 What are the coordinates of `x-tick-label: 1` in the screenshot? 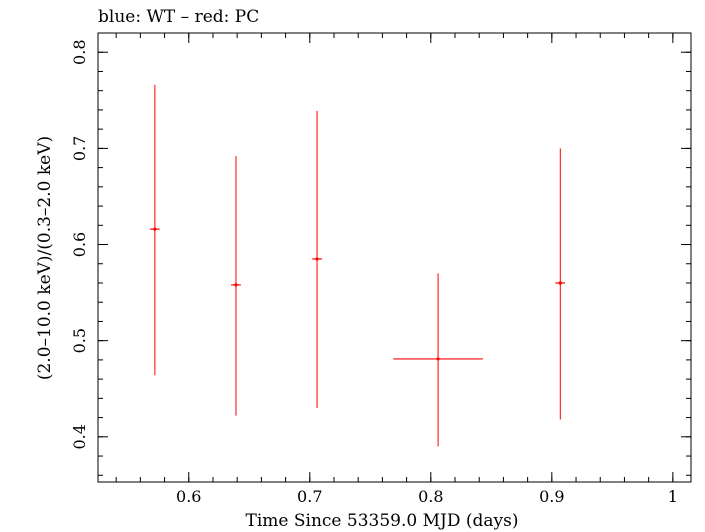 It's located at (673, 496).